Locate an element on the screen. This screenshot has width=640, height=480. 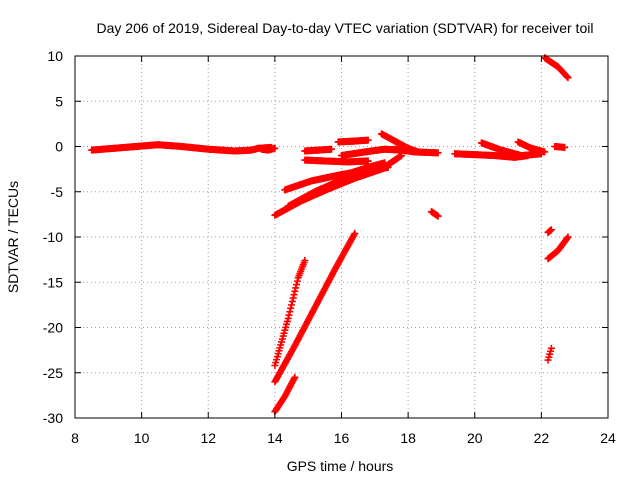
x-tick-label: 8 is located at coordinates (75, 438).